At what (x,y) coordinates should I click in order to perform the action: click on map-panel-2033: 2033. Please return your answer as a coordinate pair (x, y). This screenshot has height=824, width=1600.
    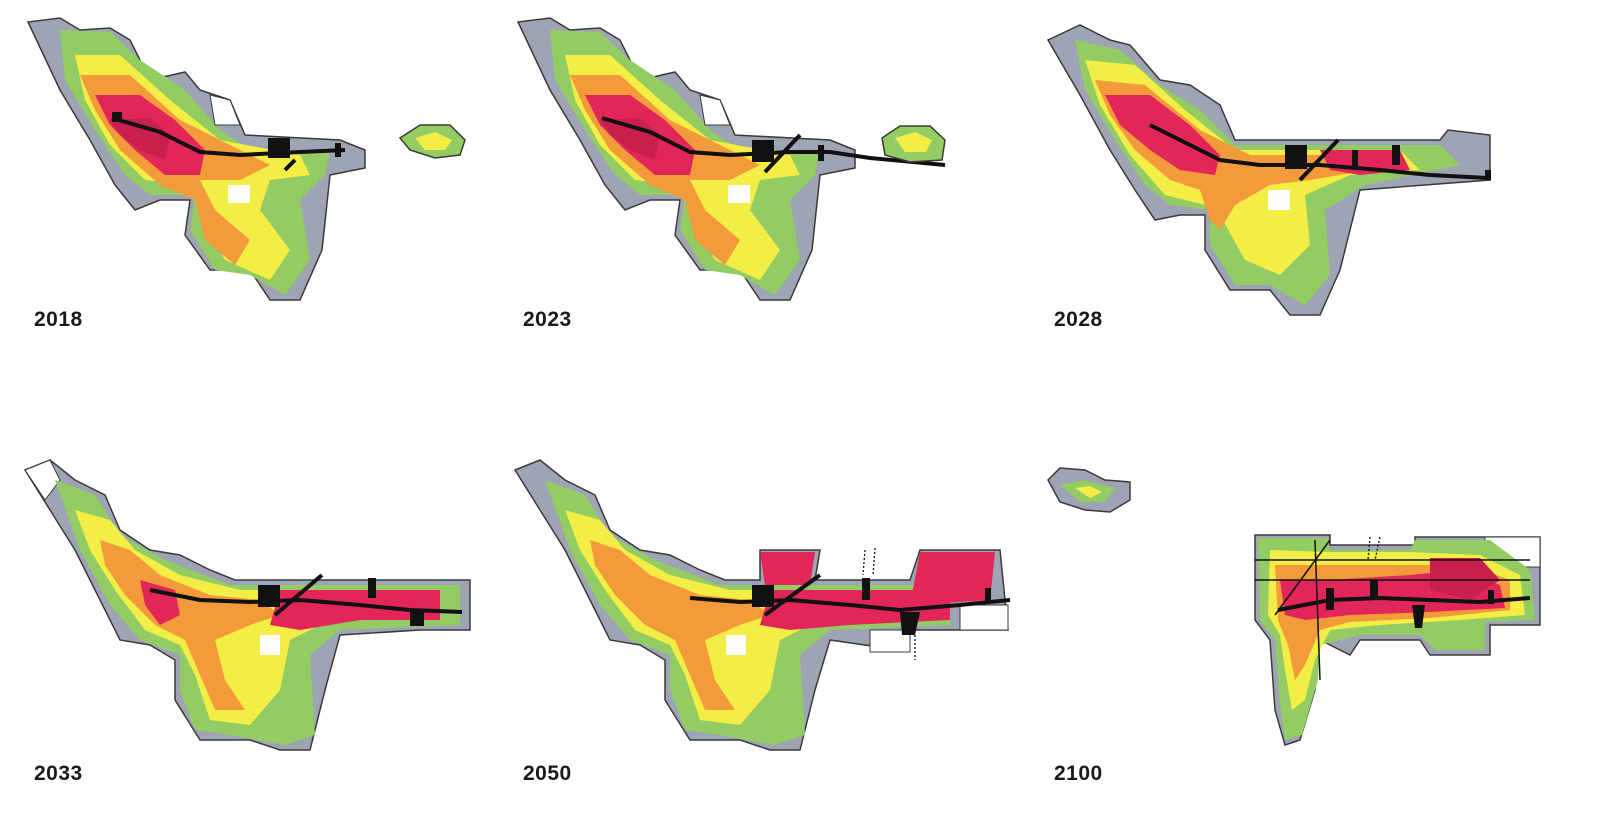
    Looking at the image, I should click on (250, 625).